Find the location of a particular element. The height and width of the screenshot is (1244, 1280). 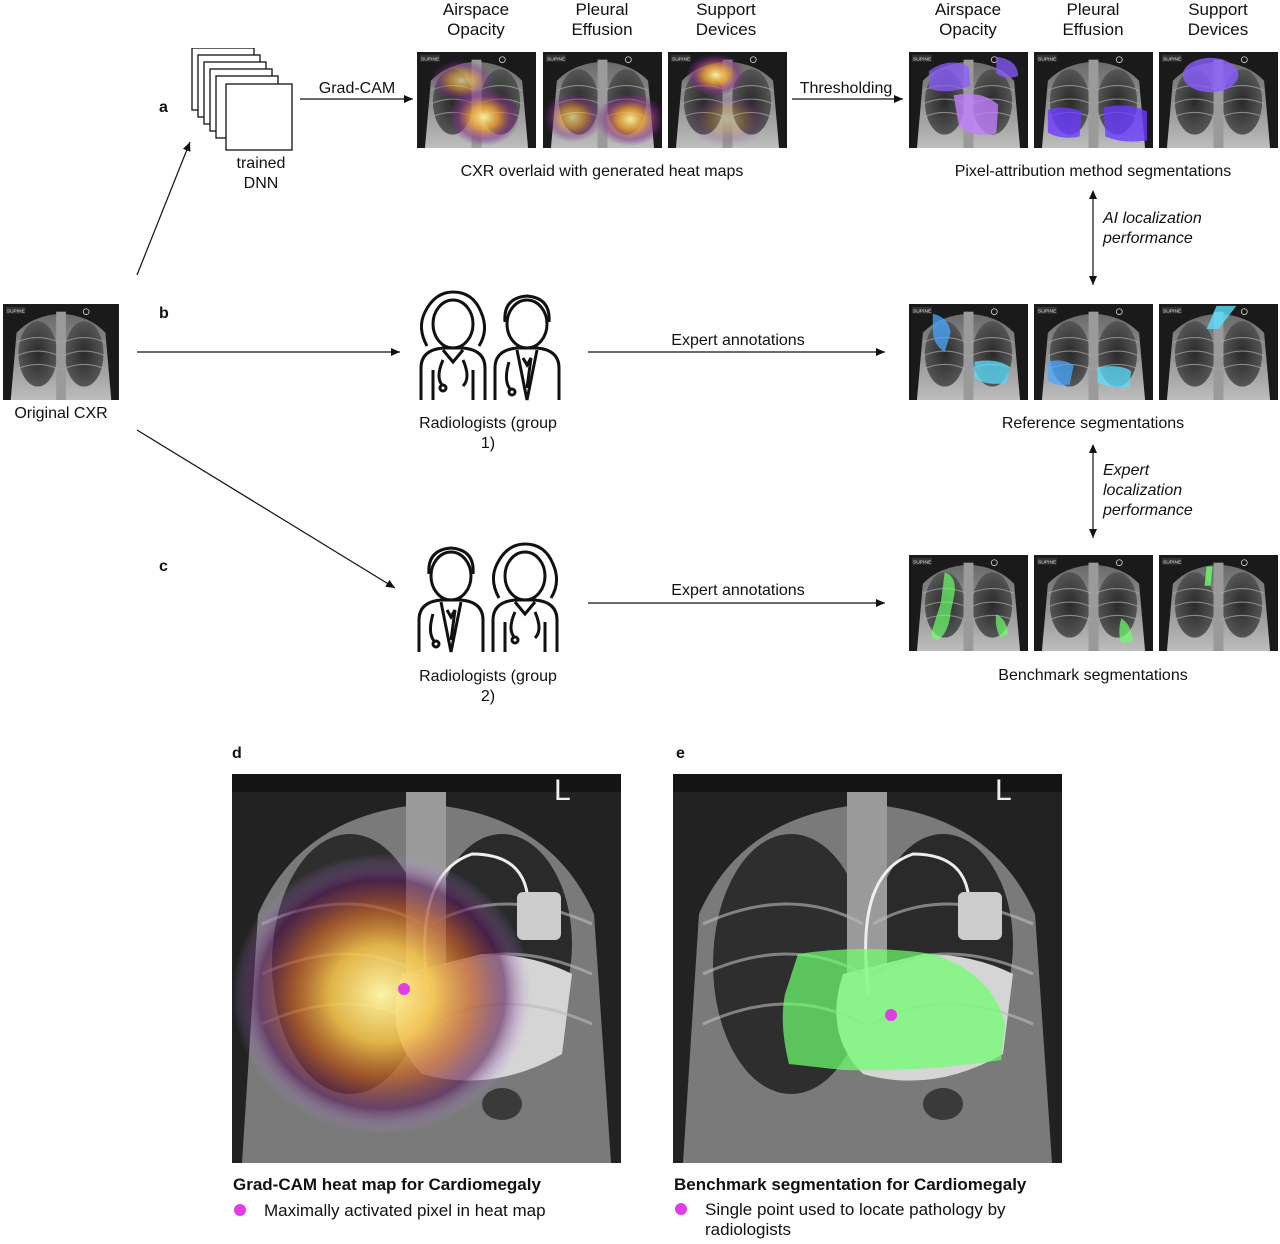

expert-annotations-label-2: Expert annotations is located at coordinates (738, 590).